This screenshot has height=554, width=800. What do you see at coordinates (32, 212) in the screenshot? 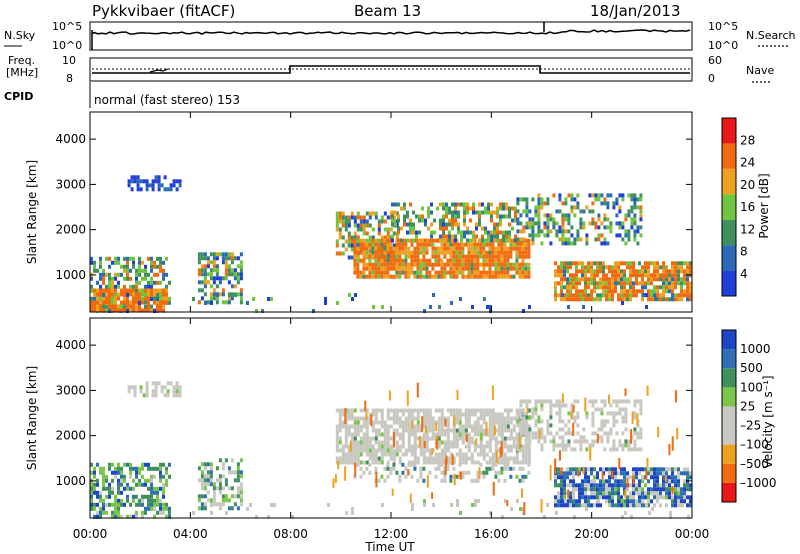
I see `power-y-label: Slant Range [km]` at bounding box center [32, 212].